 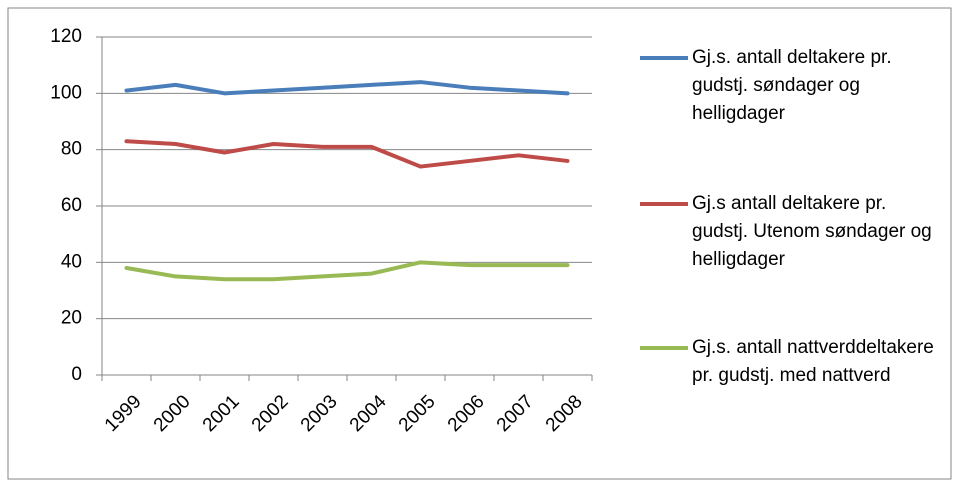 I want to click on y-tick-label: 0, so click(x=76, y=374).